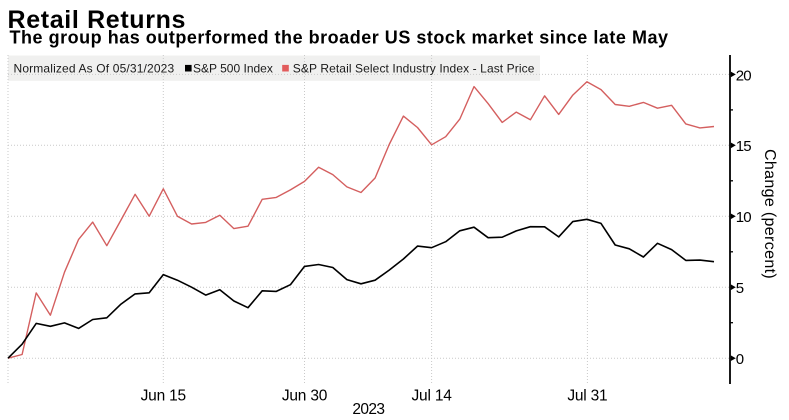  I want to click on svg-text: Jun 15, so click(163, 395).